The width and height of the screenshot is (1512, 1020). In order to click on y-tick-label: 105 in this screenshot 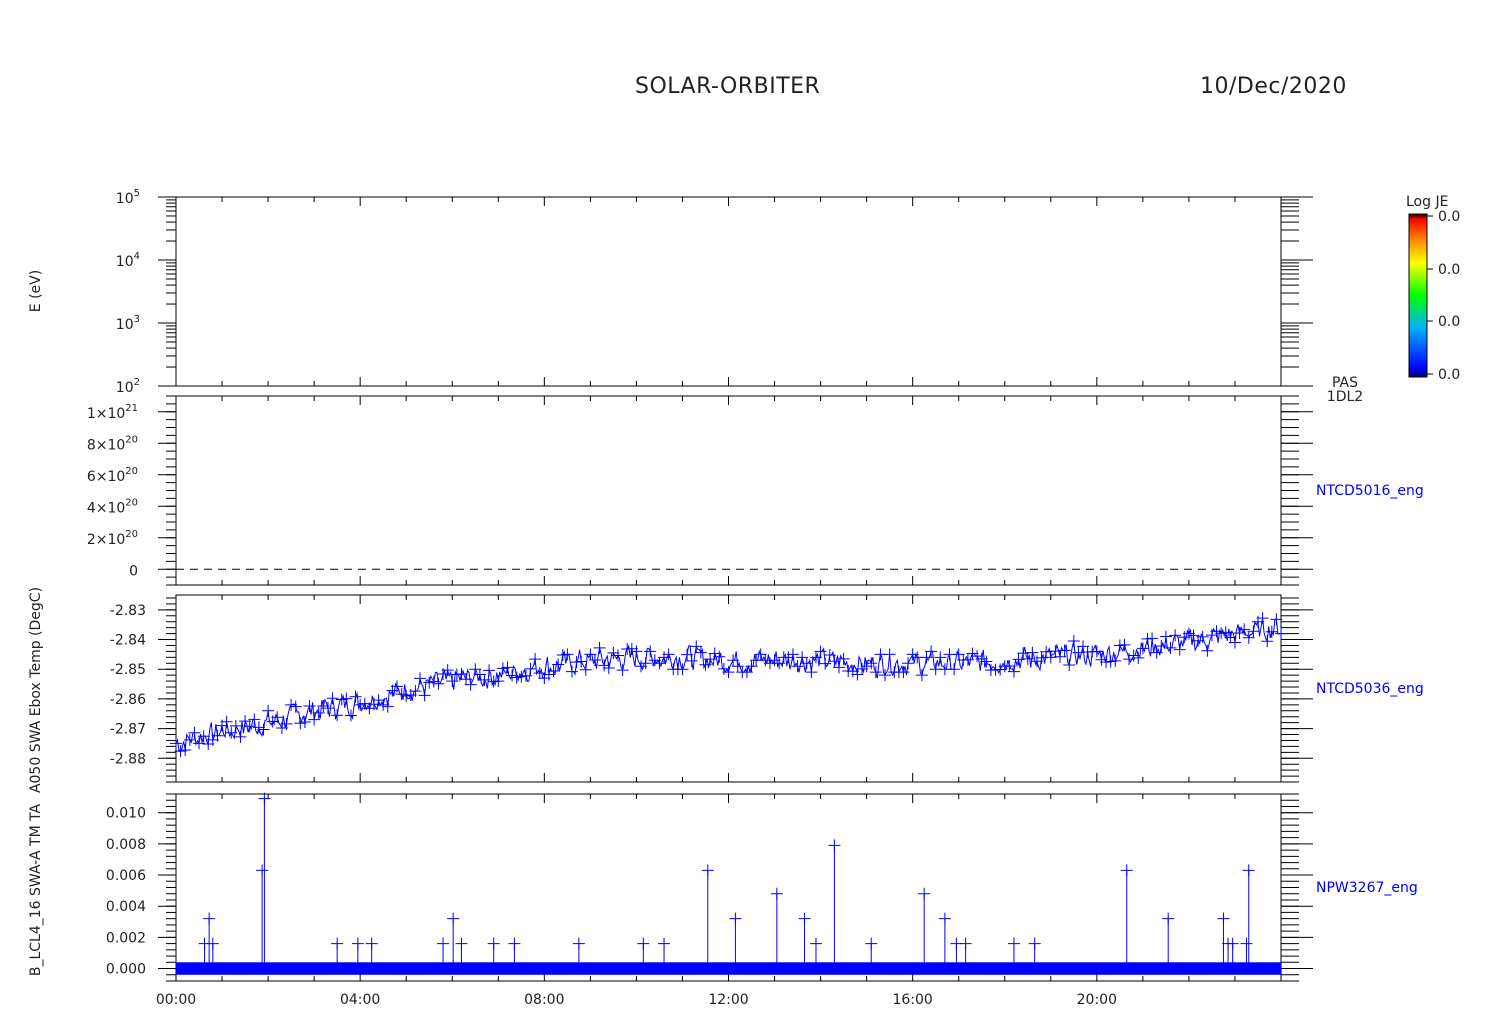, I will do `click(128, 197)`.